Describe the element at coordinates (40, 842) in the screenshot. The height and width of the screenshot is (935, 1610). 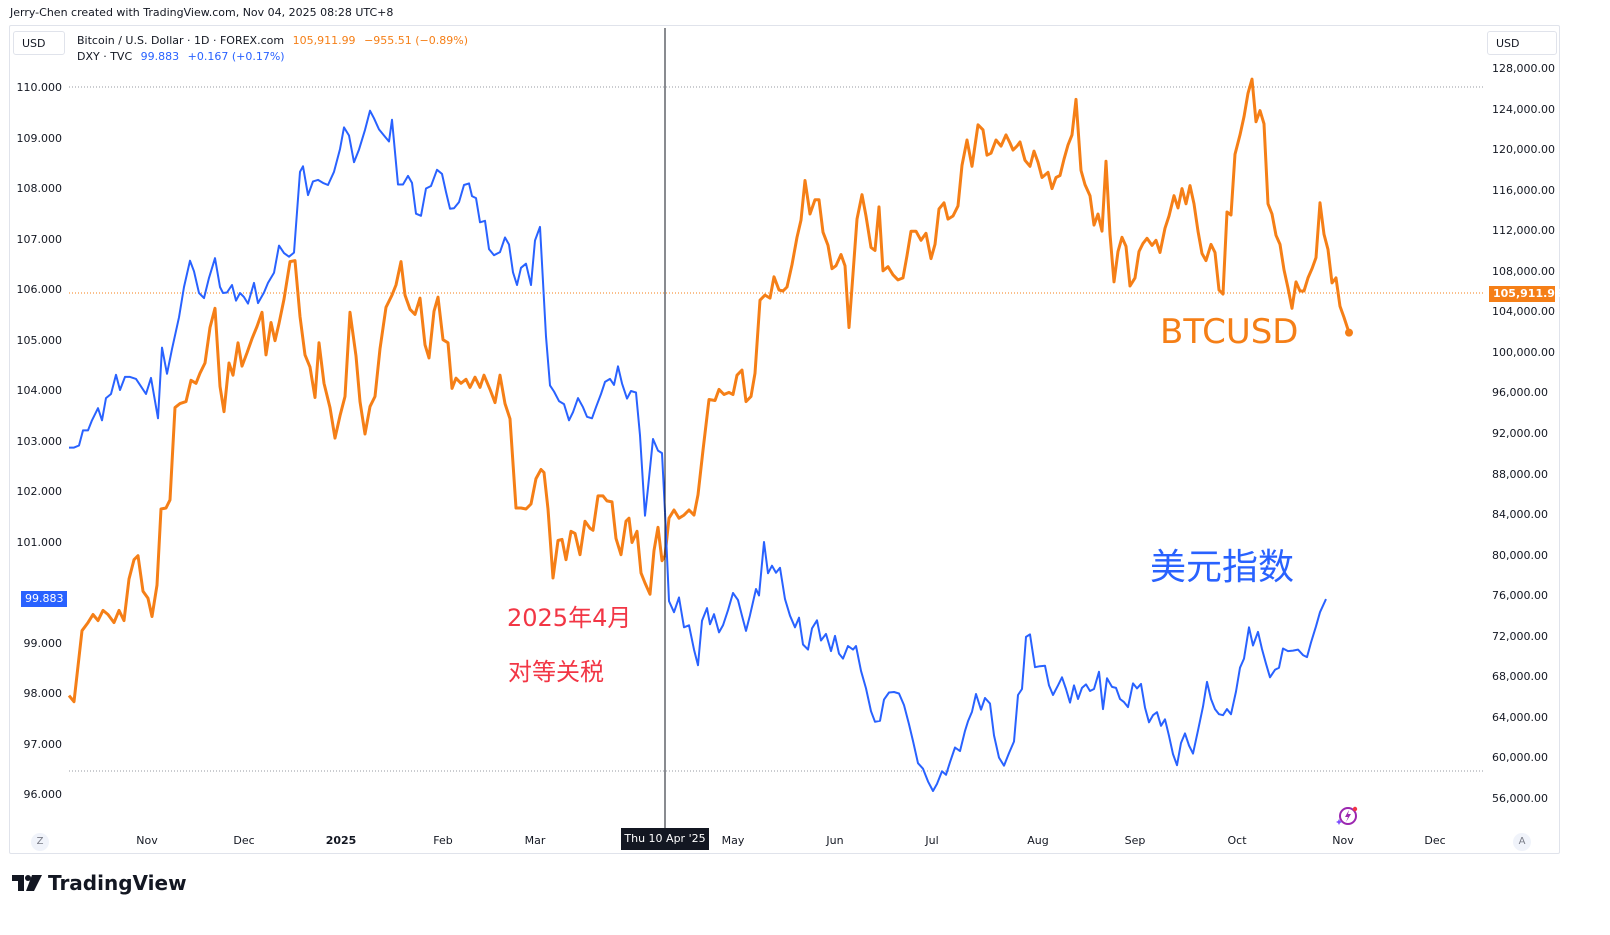
I see `zoom-reset-button: Z` at that location.